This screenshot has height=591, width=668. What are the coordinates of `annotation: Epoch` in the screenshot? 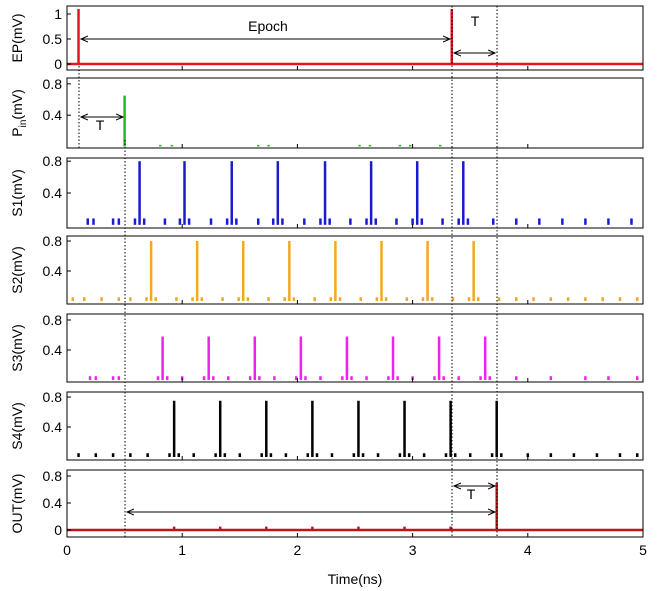 It's located at (268, 26).